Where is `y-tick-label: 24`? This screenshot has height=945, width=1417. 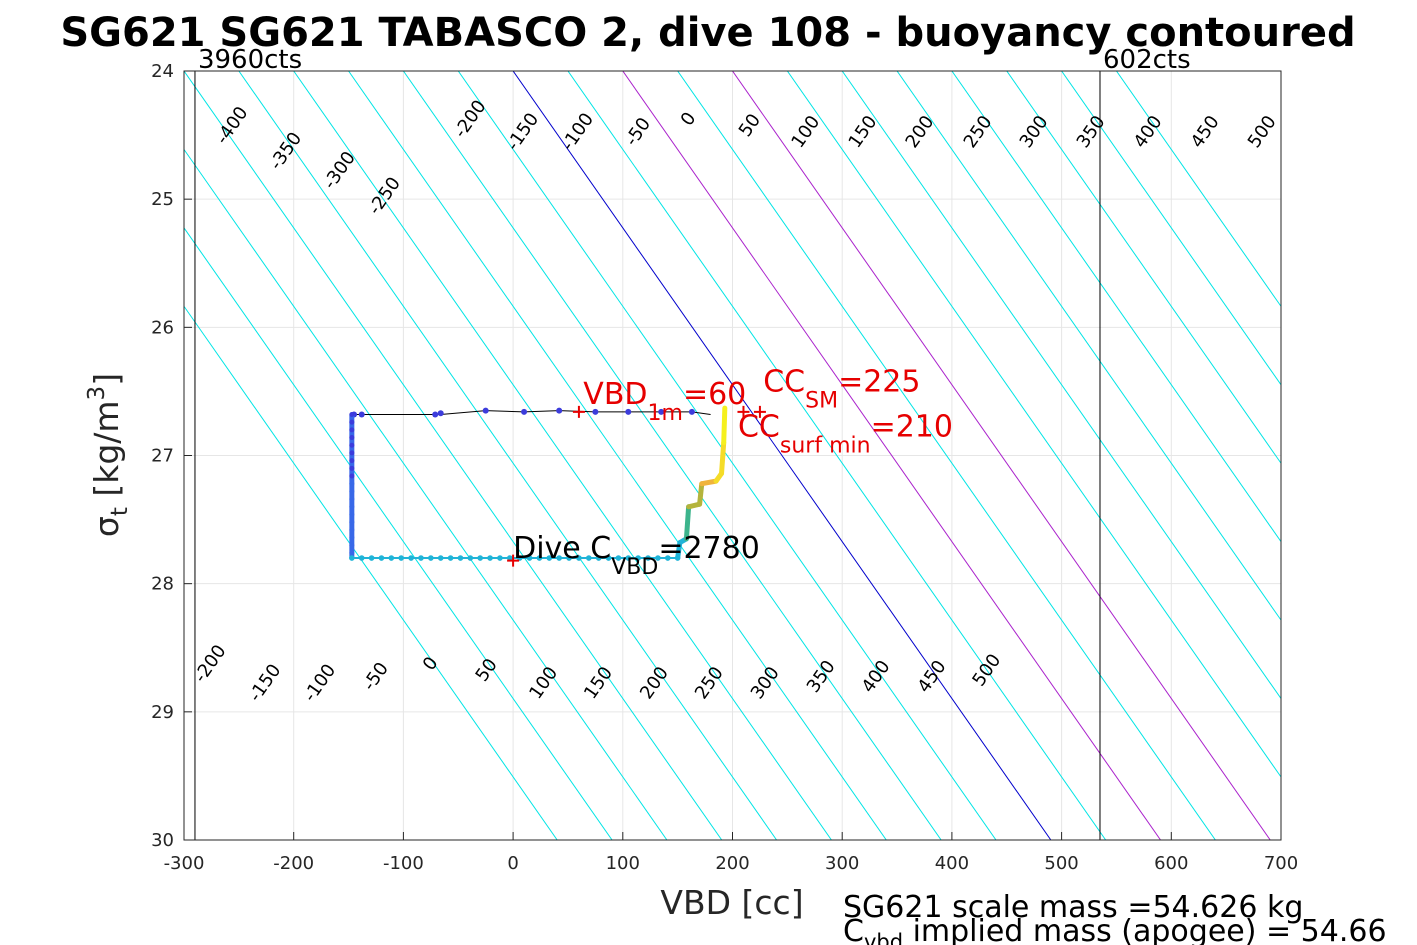
y-tick-label: 24 is located at coordinates (162, 71).